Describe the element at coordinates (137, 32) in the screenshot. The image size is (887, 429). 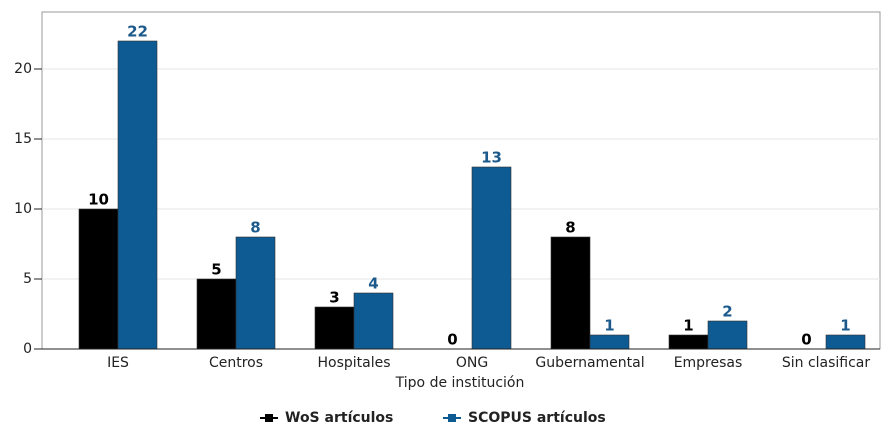
I see `value-label: 22` at that location.